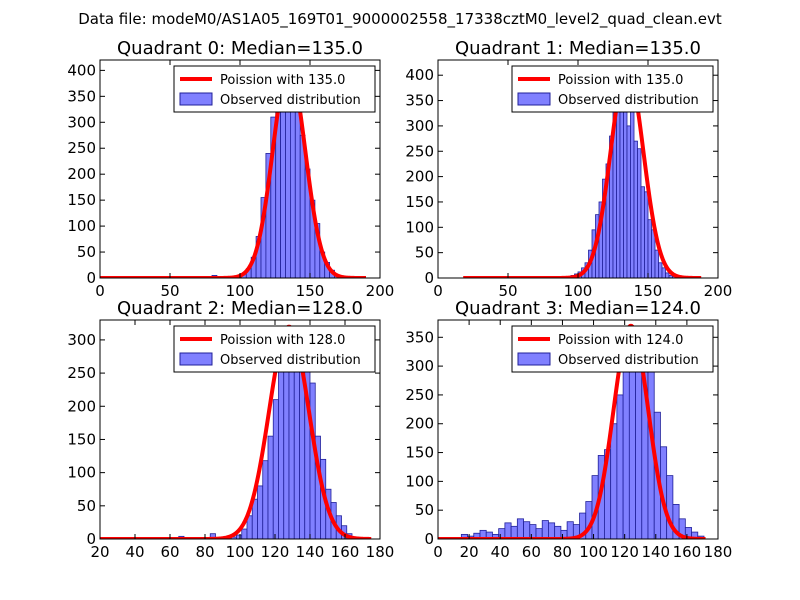 This screenshot has width=800, height=600. What do you see at coordinates (274, 349) in the screenshot?
I see `legend: Poission with 128.0 Observed distribution` at bounding box center [274, 349].